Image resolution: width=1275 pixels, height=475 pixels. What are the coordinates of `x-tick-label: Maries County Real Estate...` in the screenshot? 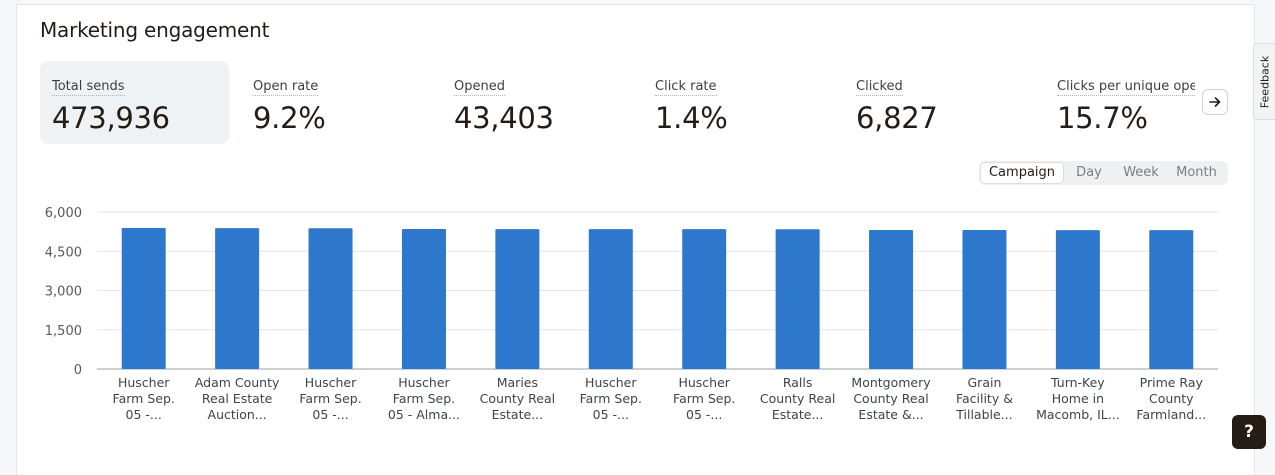 It's located at (517, 398).